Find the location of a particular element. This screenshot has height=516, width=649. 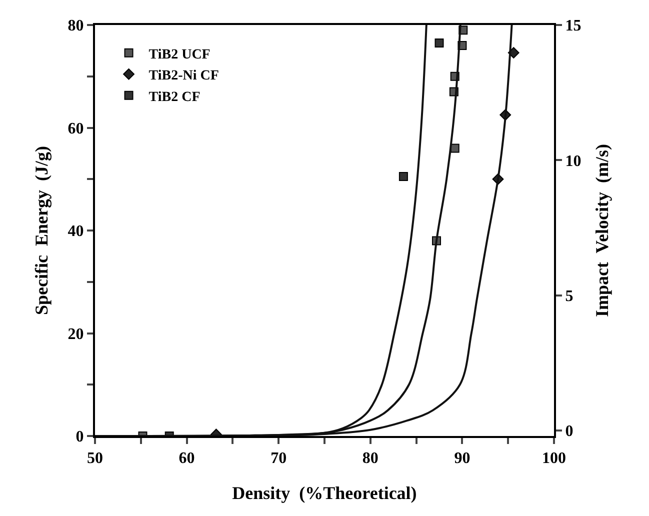

y-tick-label: 60 is located at coordinates (76, 129).